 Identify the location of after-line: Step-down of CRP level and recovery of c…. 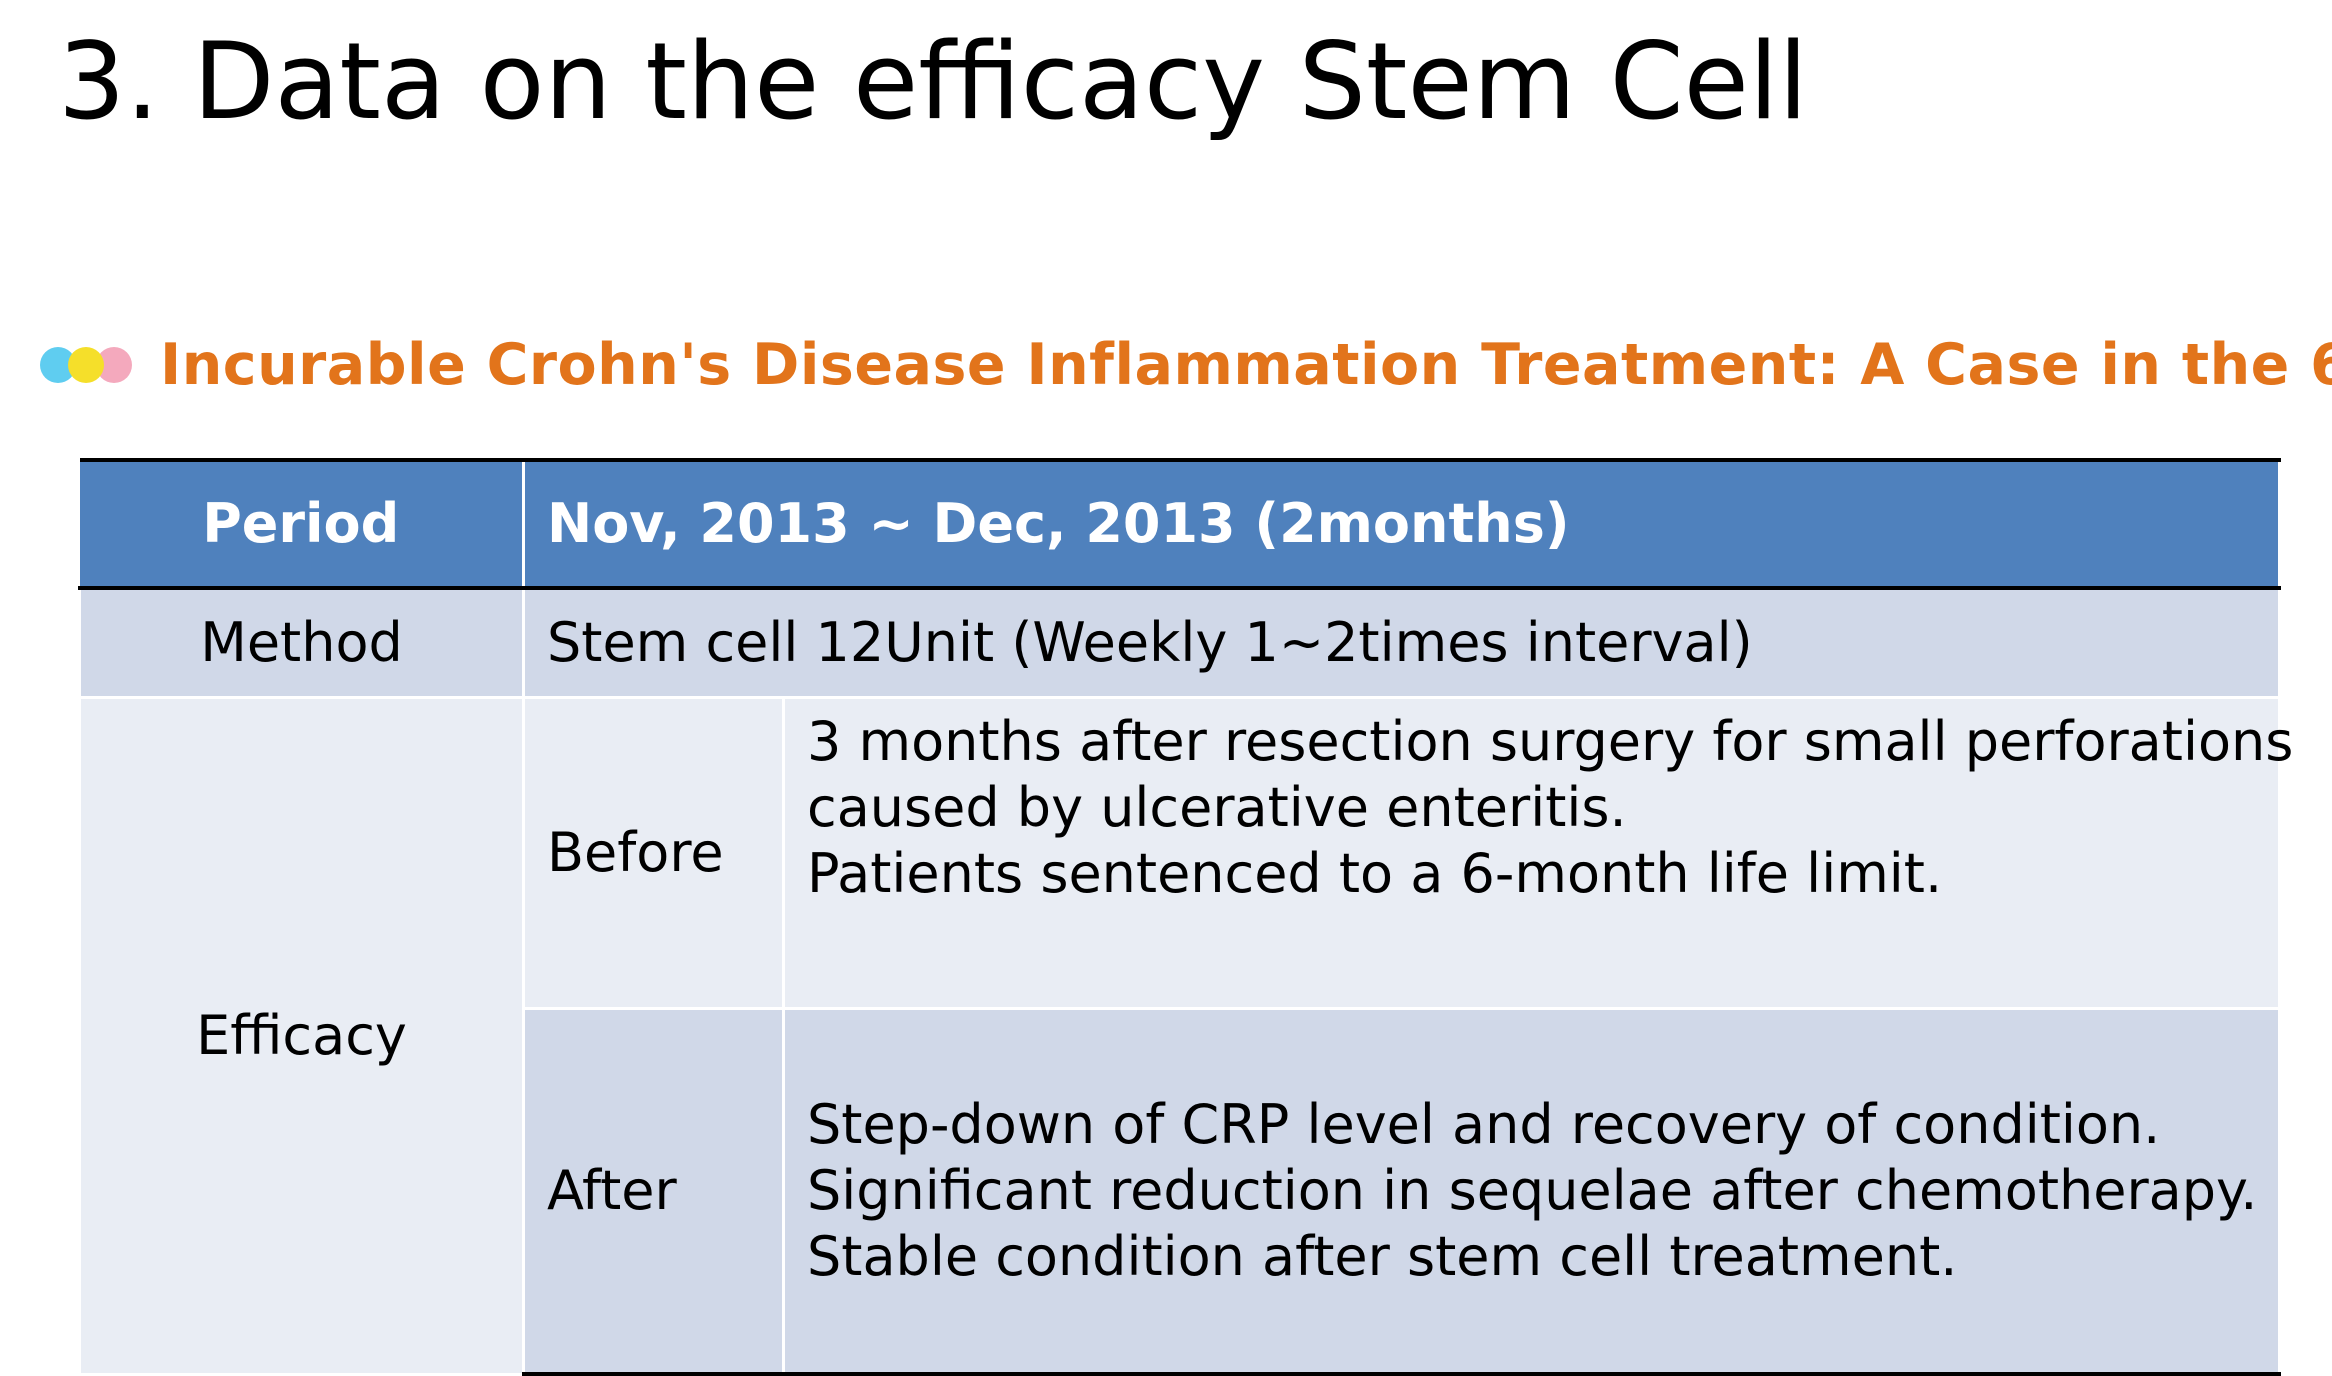
(1484, 1125).